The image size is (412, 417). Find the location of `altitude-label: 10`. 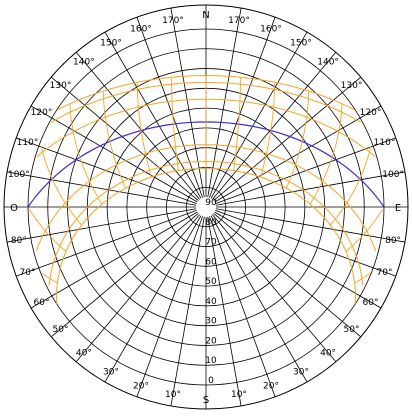

altitude-label: 10 is located at coordinates (211, 361).